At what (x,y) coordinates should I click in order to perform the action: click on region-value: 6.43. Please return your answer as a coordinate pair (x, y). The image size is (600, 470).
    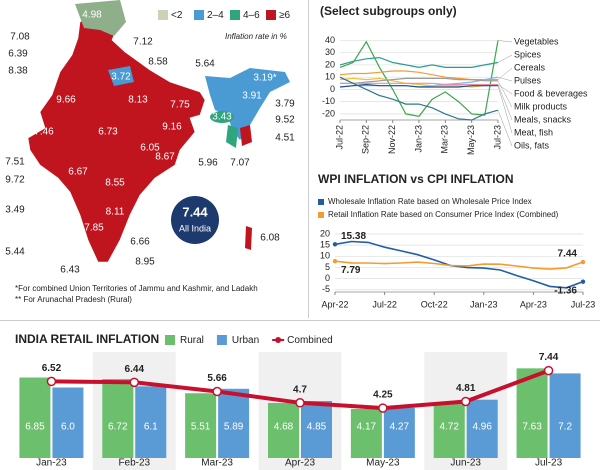
    Looking at the image, I should click on (70, 270).